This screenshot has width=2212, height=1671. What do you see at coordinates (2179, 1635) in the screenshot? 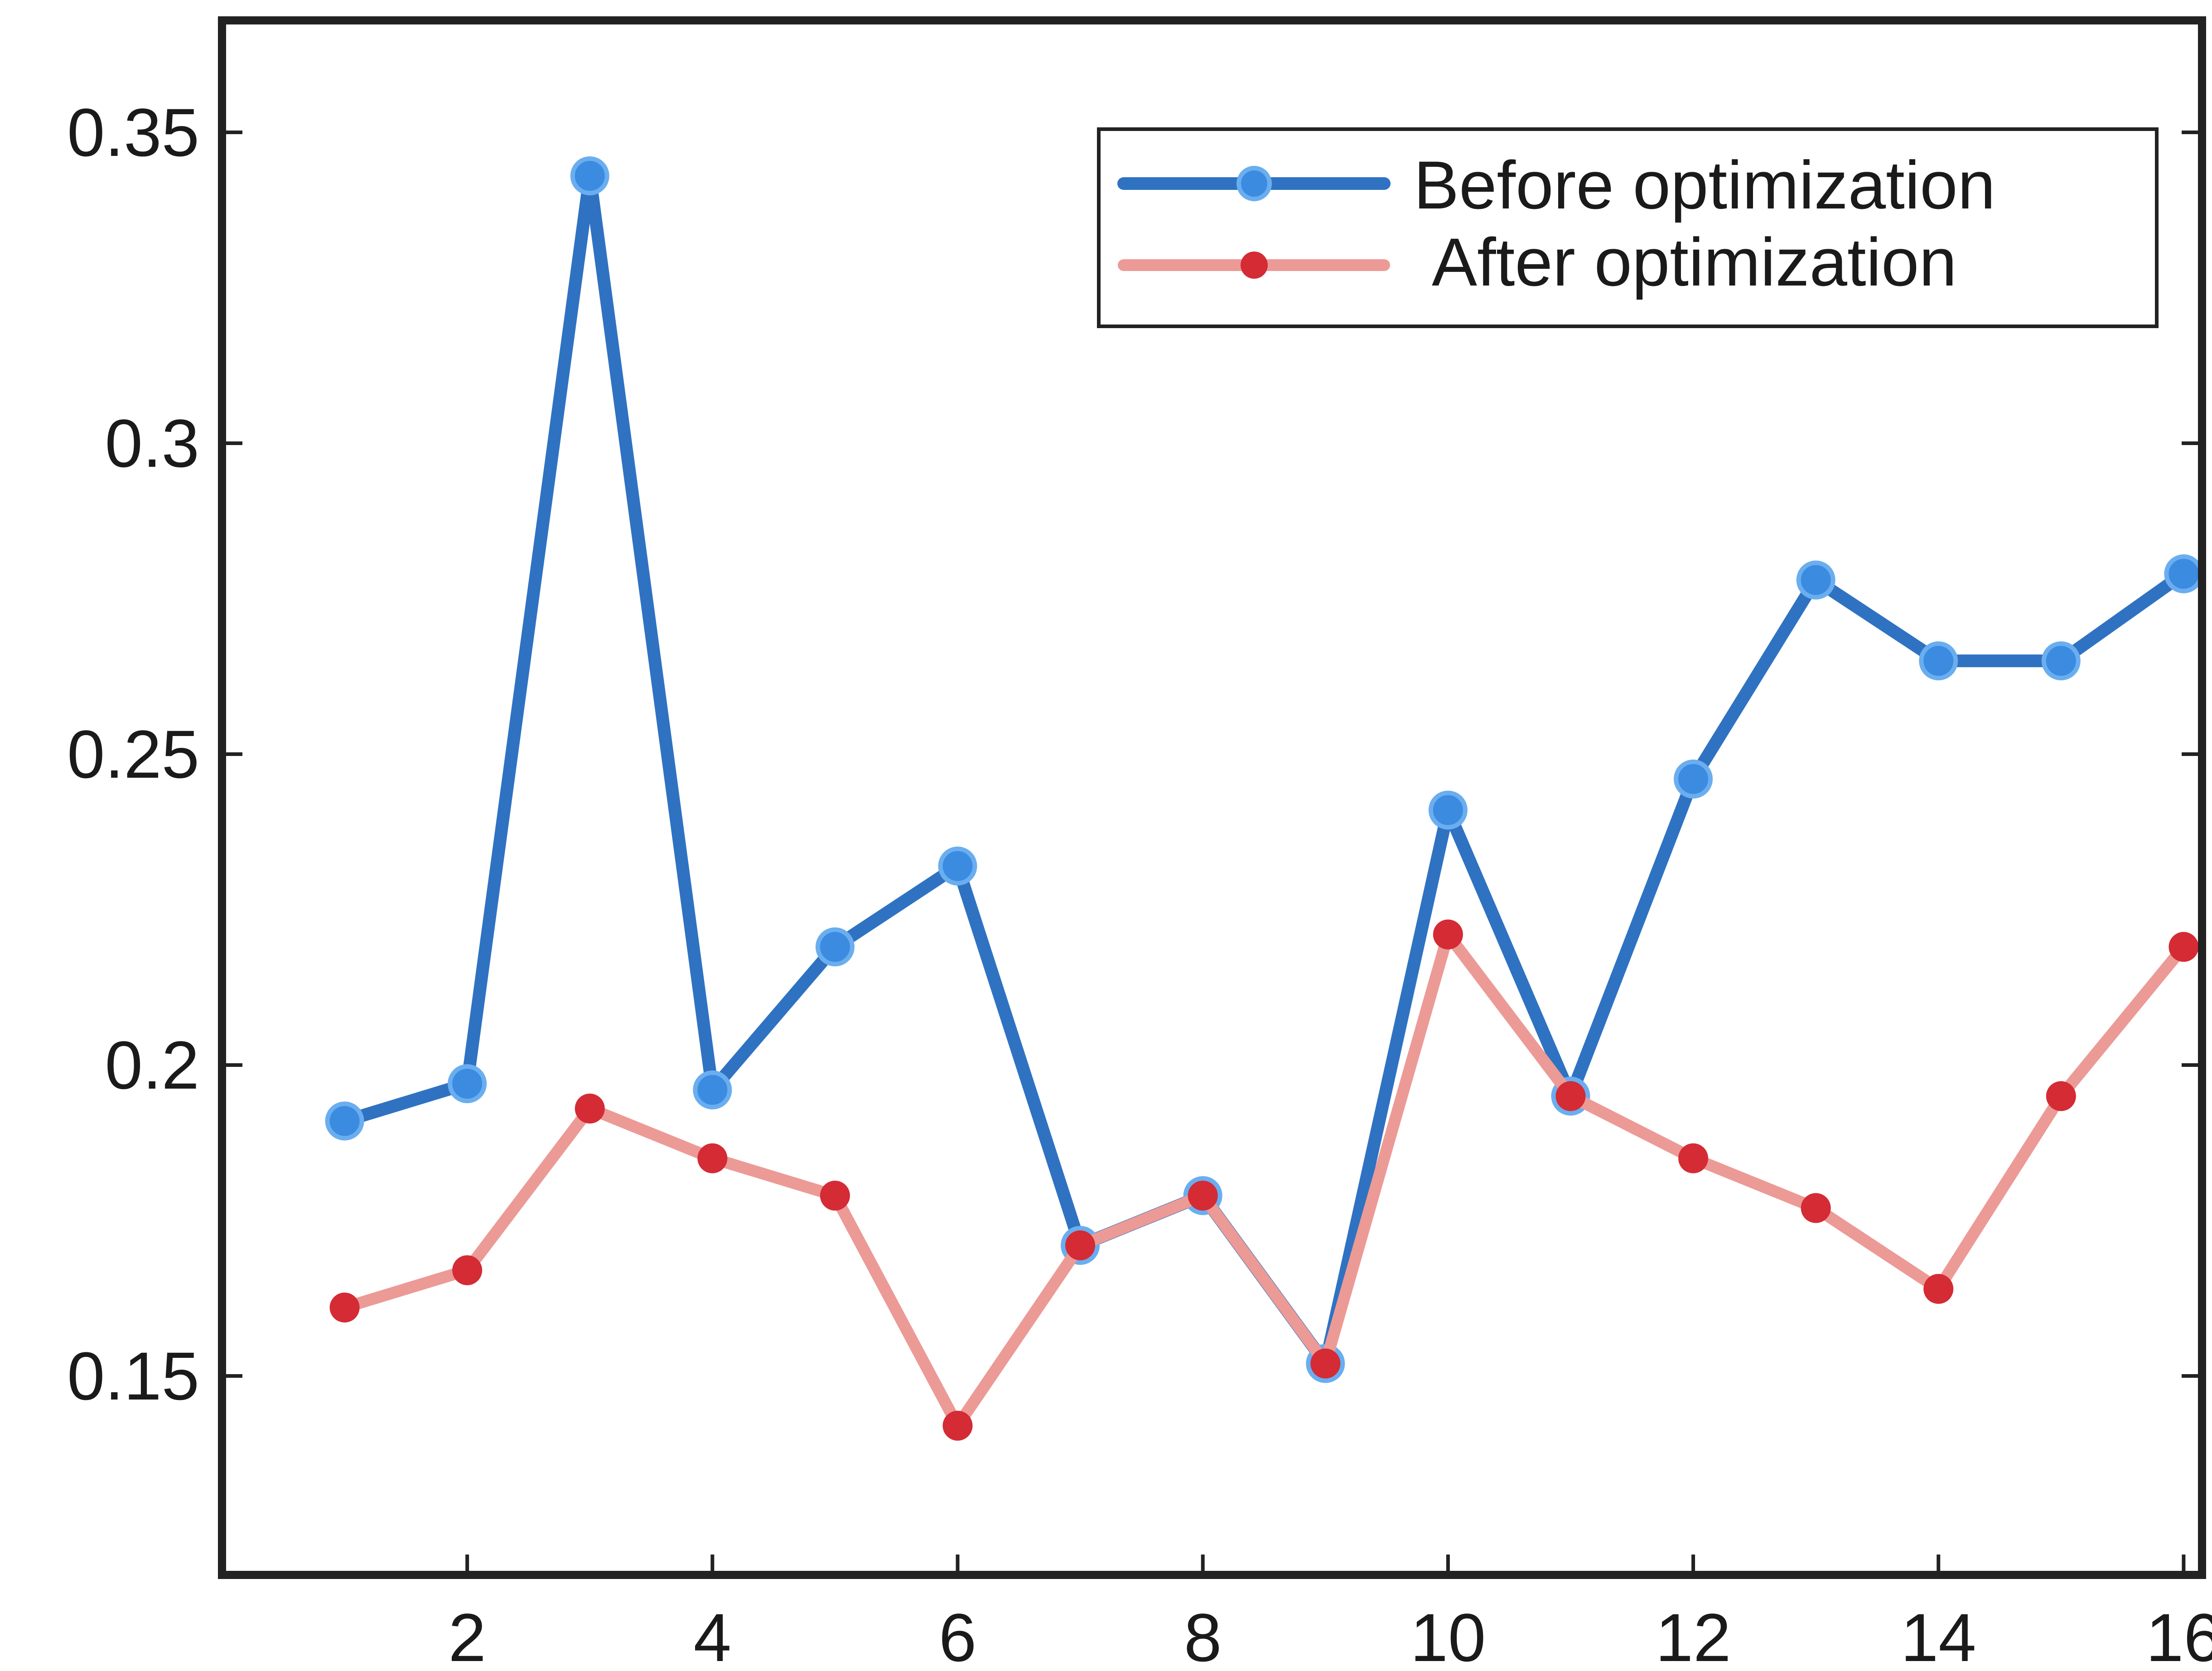
I see `x-tick-label: 16` at bounding box center [2179, 1635].